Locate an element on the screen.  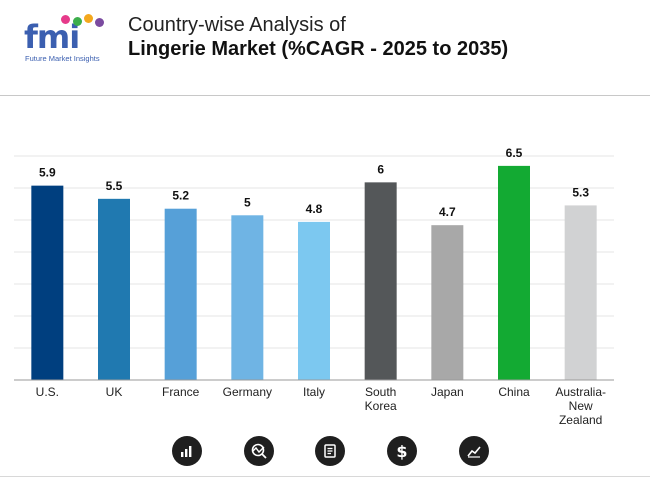
data-label-8: 5.3 is located at coordinates (580, 192).